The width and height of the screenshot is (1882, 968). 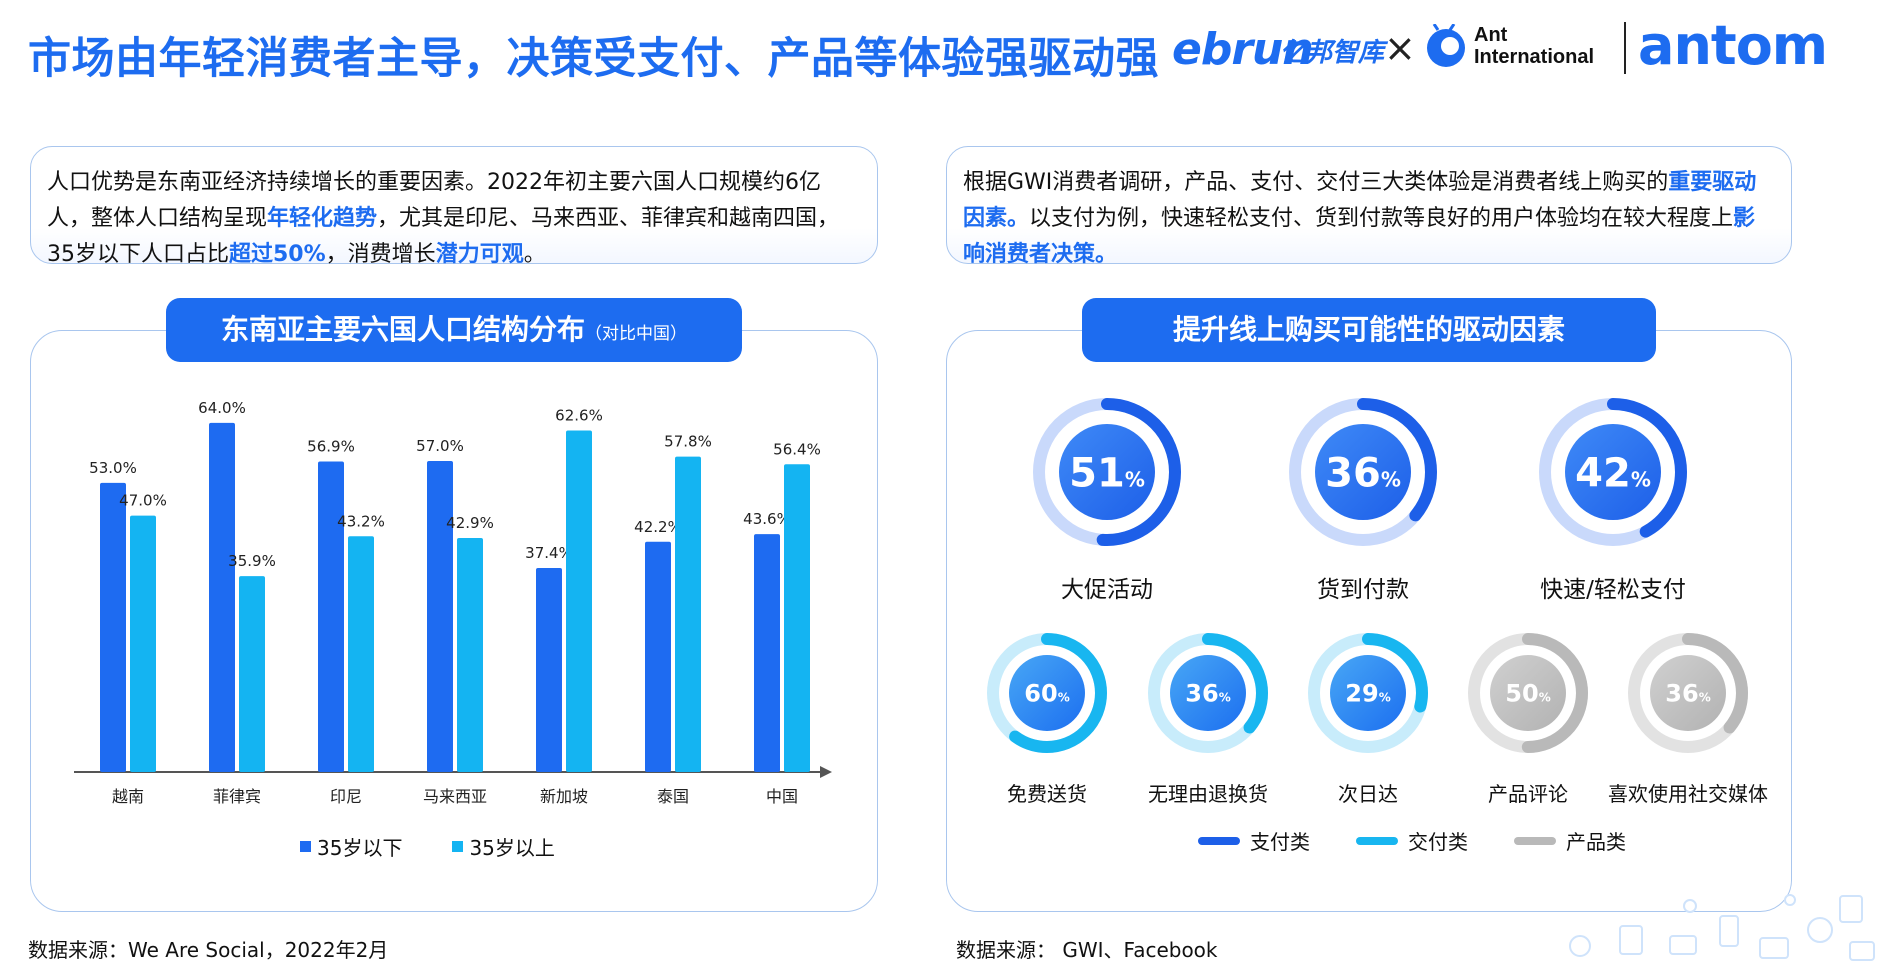 What do you see at coordinates (1107, 590) in the screenshot?
I see `driver-label: 大促活动` at bounding box center [1107, 590].